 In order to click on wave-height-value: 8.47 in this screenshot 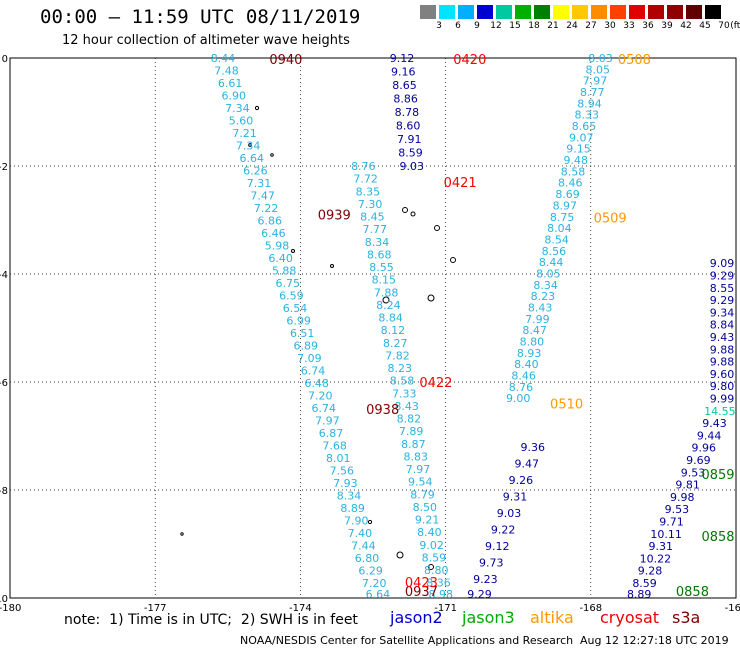, I will do `click(534, 330)`.